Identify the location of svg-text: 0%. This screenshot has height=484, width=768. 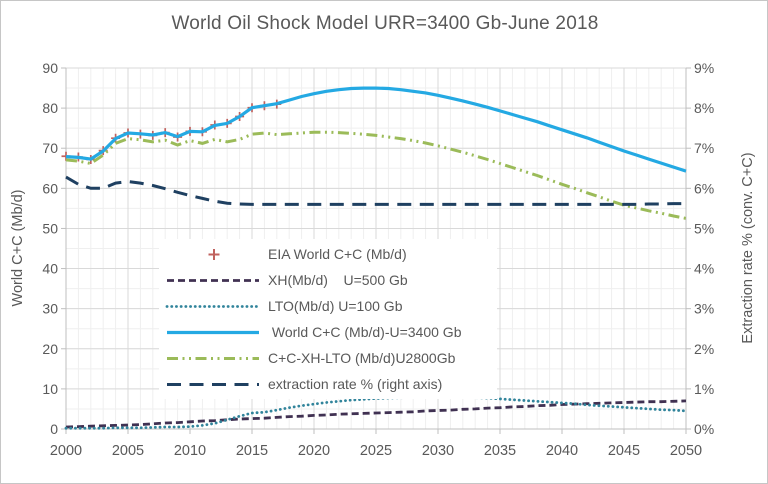
(704, 429).